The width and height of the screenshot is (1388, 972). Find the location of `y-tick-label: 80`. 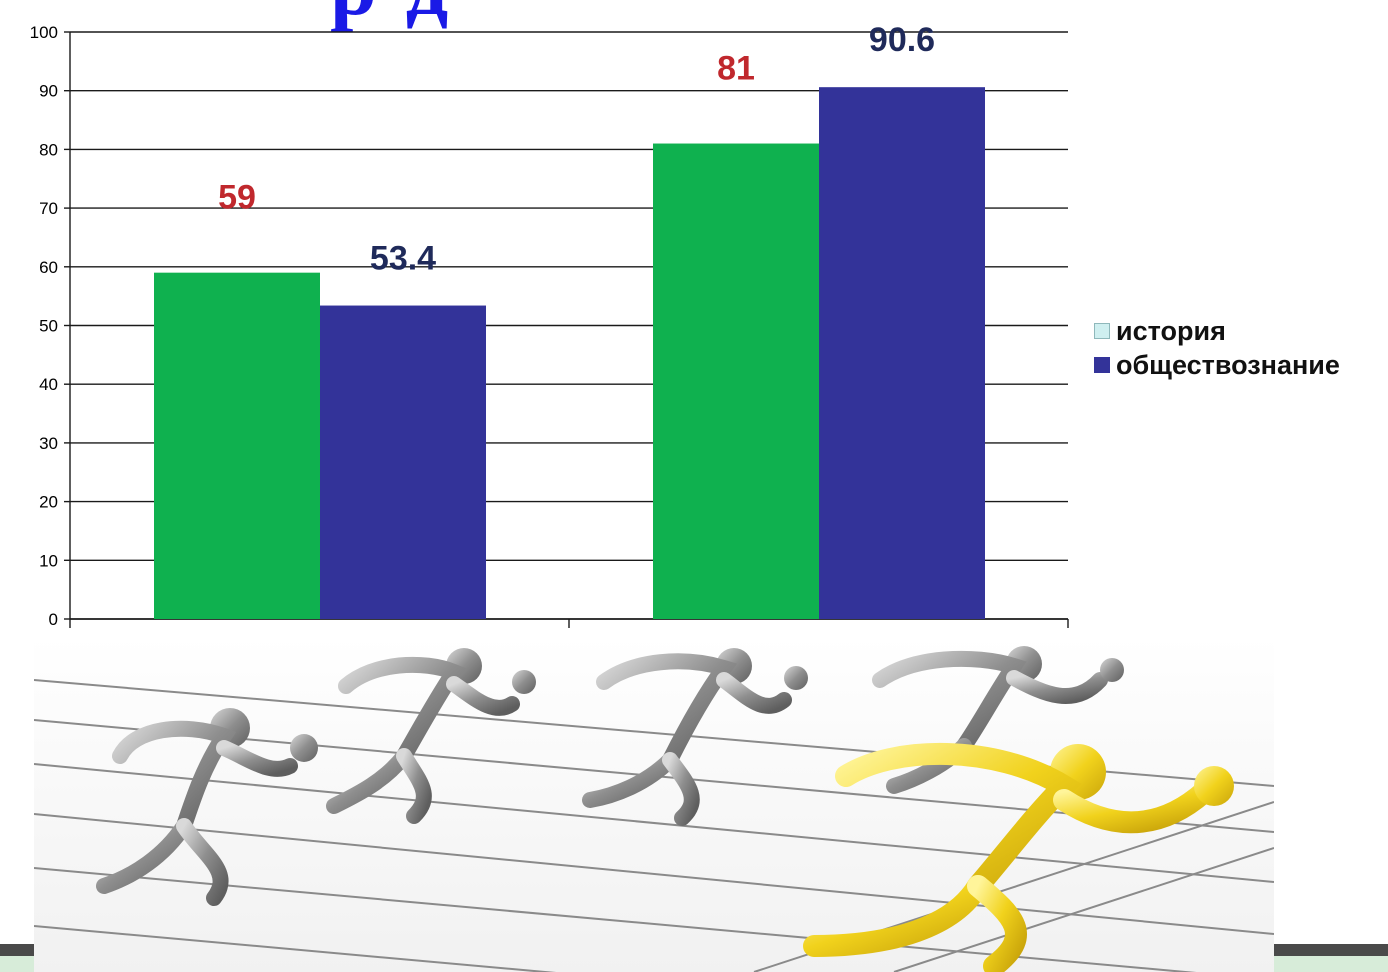

y-tick-label: 80 is located at coordinates (48, 149).